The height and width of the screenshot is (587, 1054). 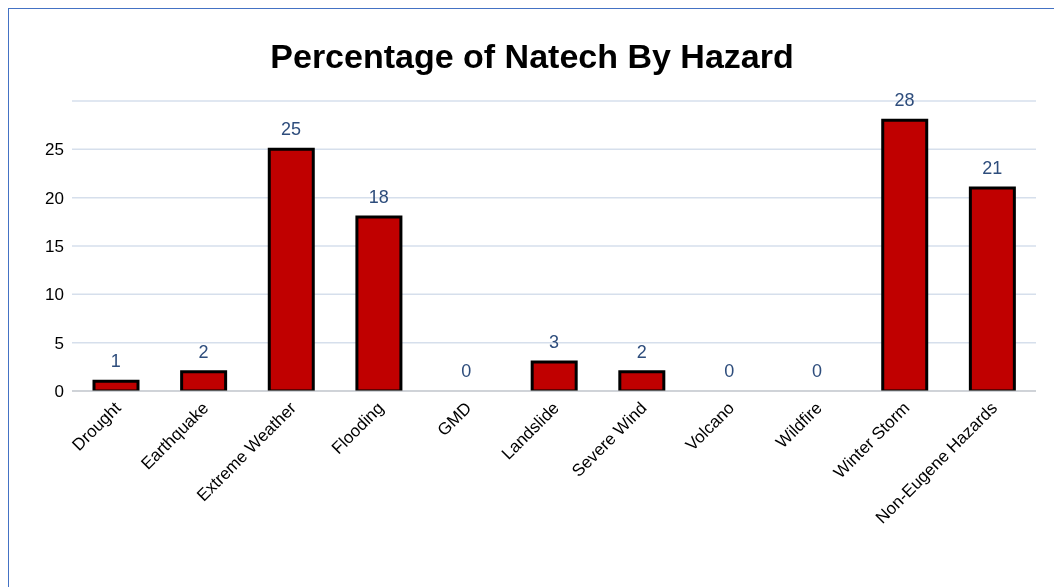 What do you see at coordinates (59, 343) in the screenshot?
I see `y-tick-label: 5` at bounding box center [59, 343].